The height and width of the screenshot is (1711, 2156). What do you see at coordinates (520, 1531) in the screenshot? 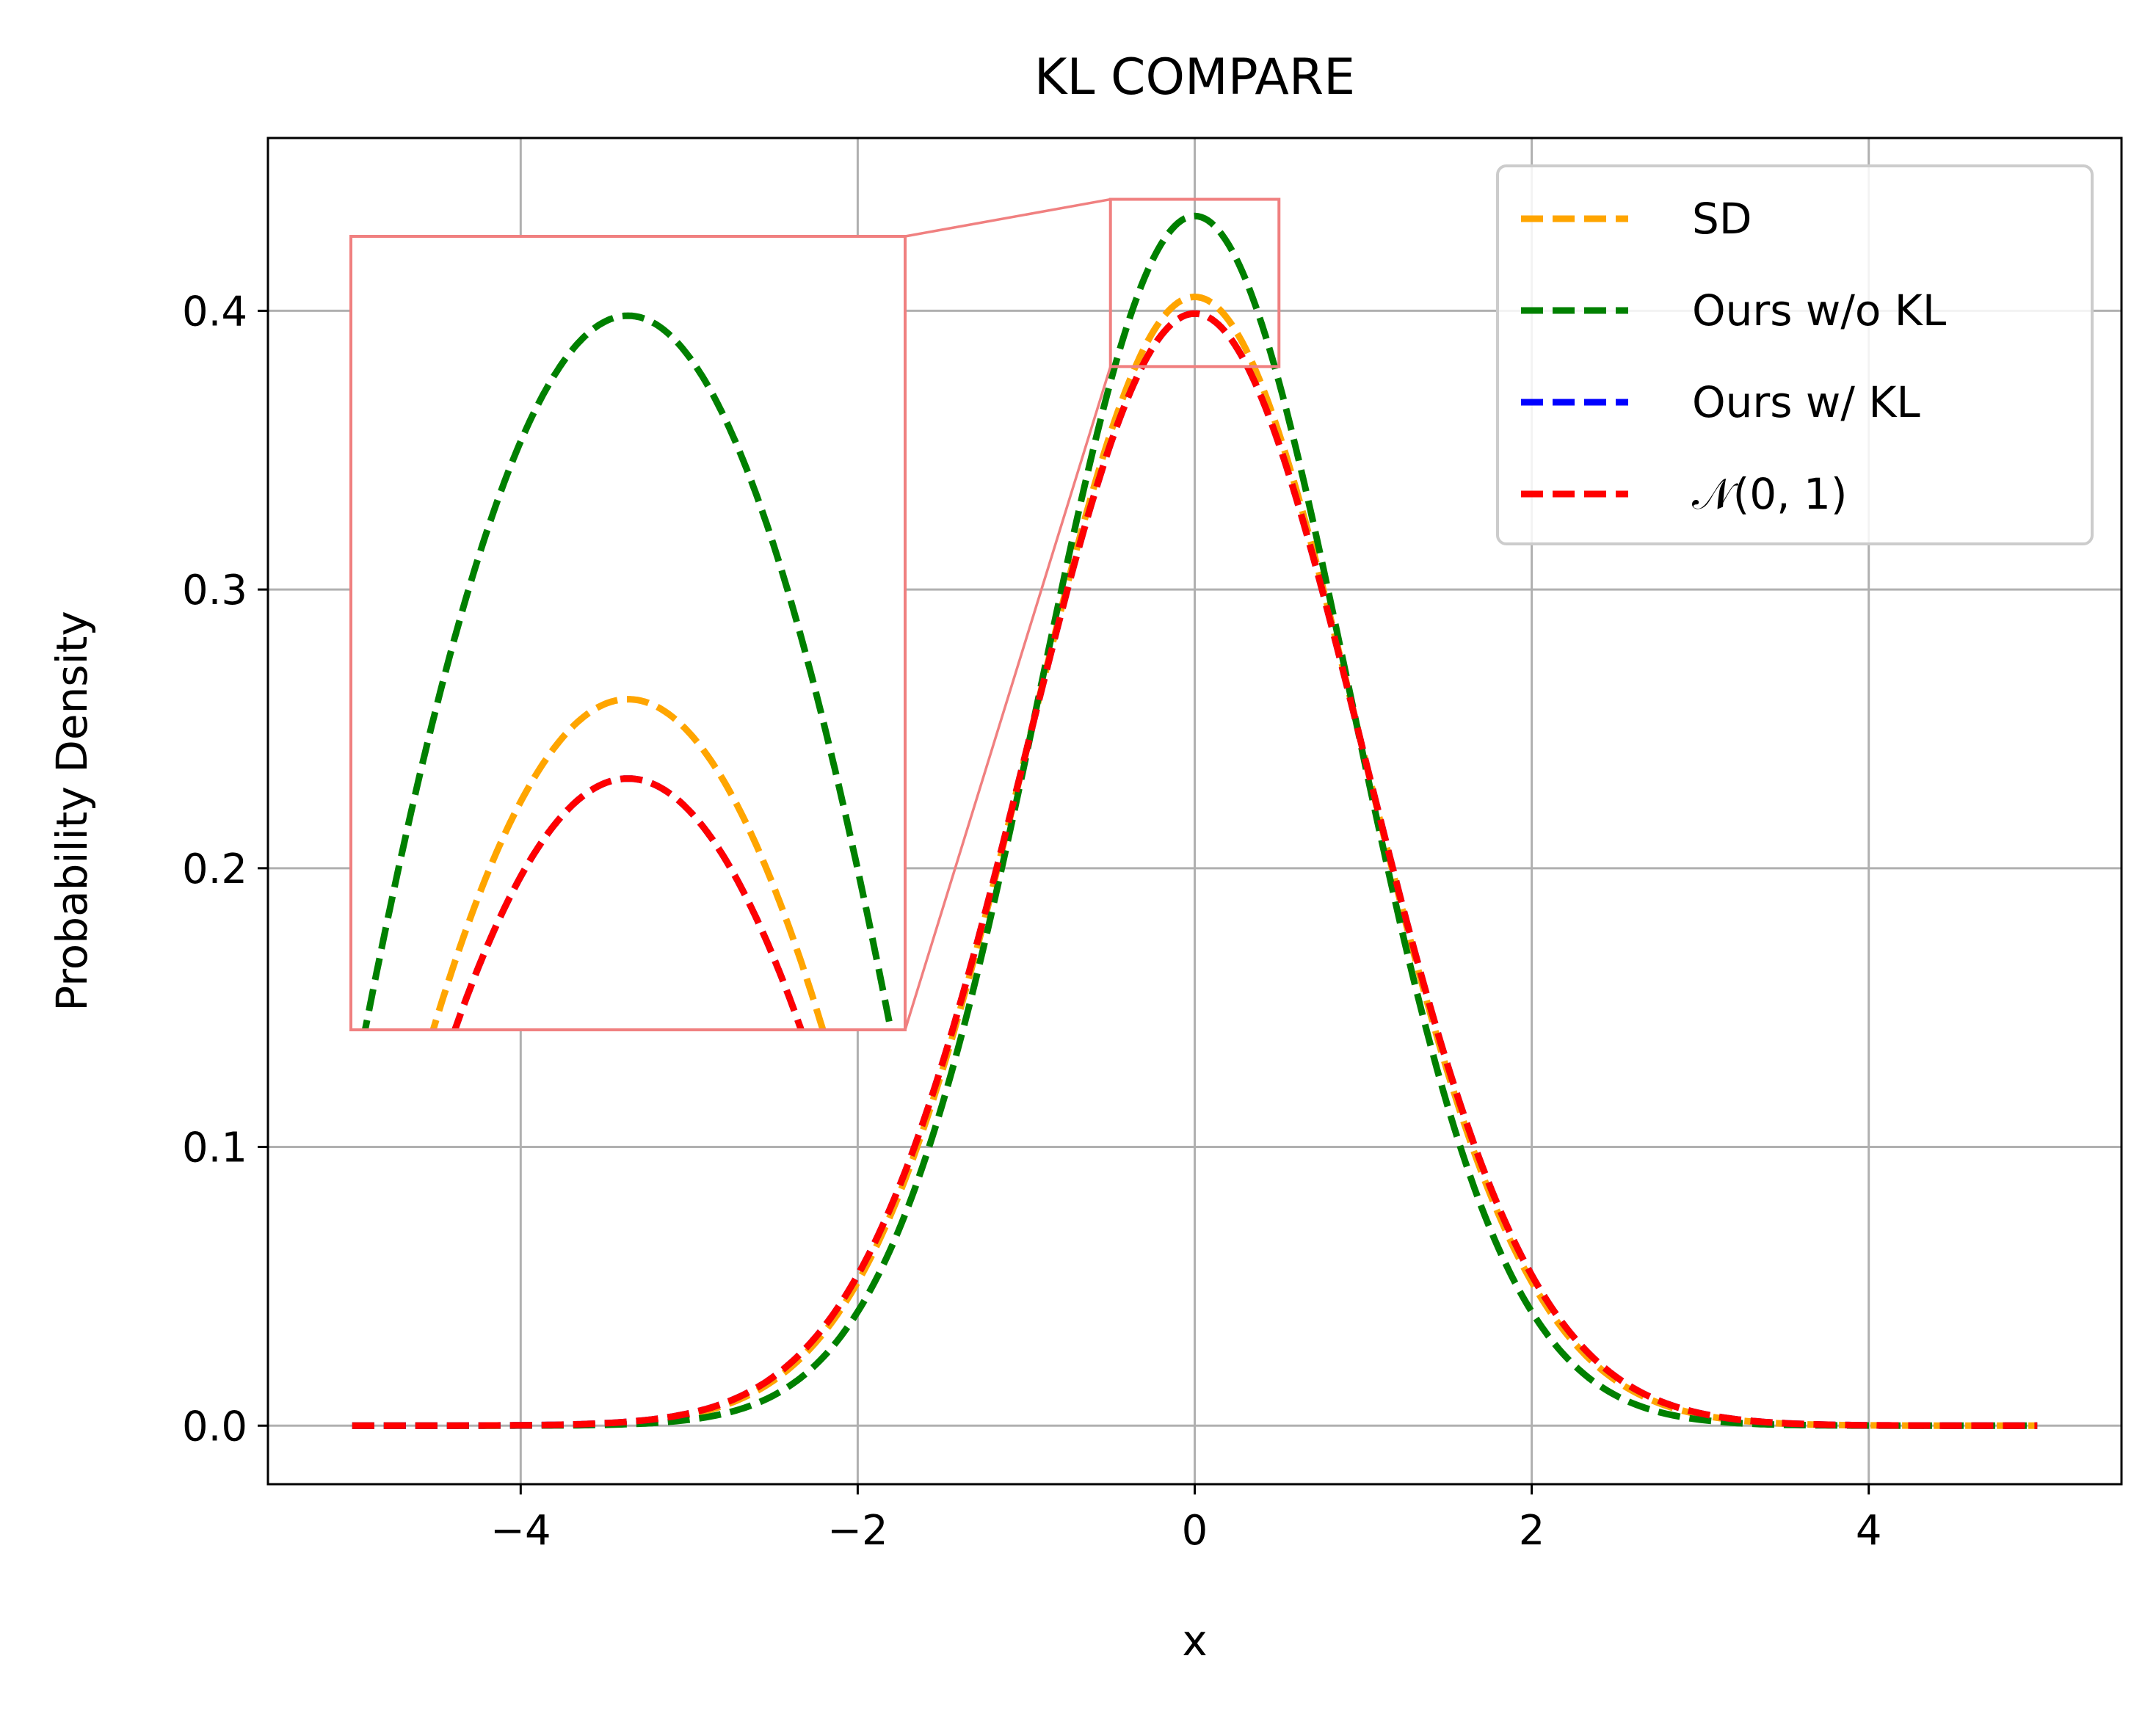
I see `x-tick-label: −4` at bounding box center [520, 1531].